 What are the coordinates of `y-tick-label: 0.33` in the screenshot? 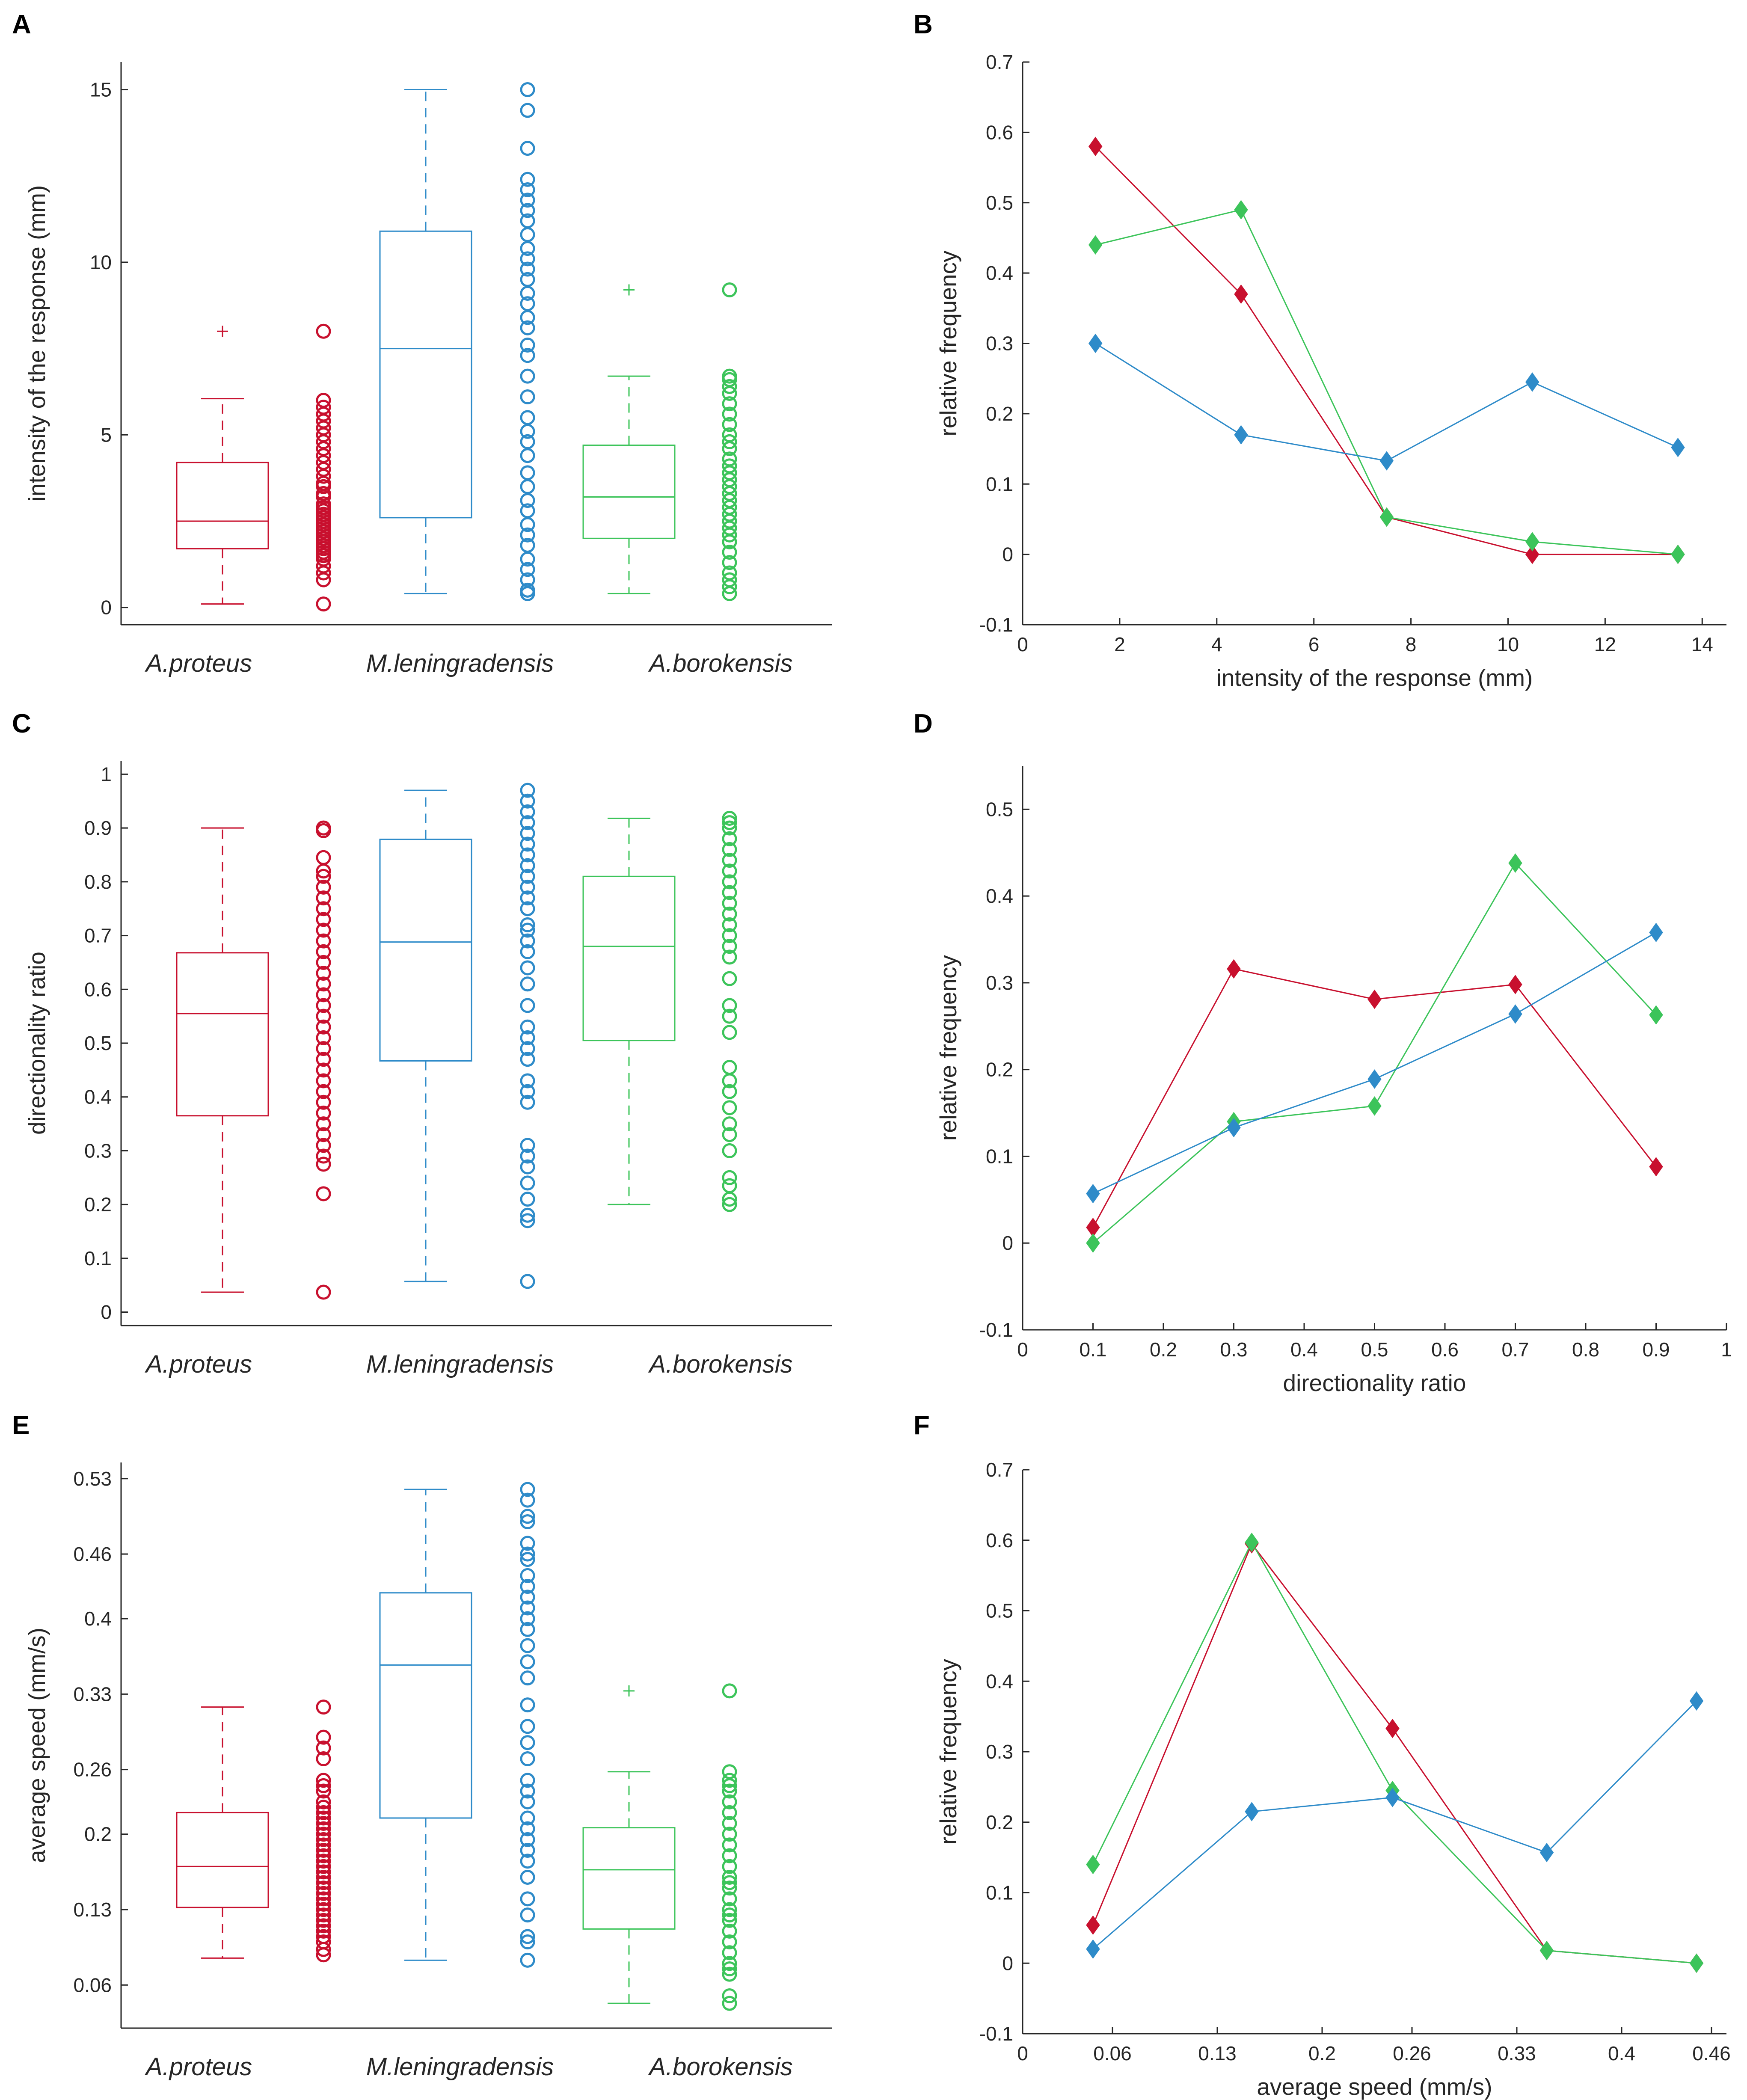 It's located at (92, 1694).